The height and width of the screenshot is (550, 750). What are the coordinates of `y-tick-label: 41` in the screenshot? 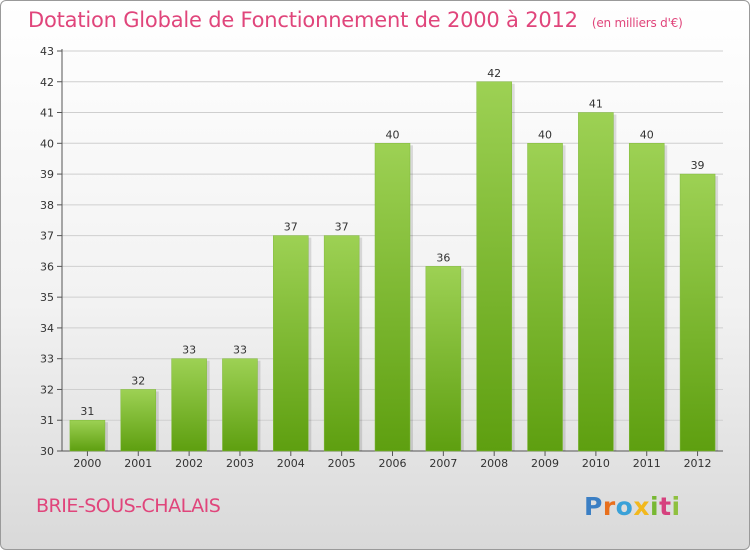 It's located at (47, 113).